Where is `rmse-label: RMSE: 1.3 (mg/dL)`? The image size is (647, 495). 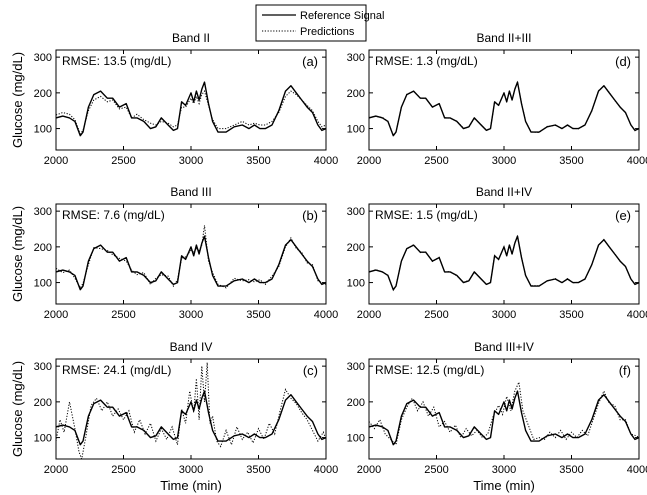 rmse-label: RMSE: 1.3 (mg/dL) is located at coordinates (426, 61).